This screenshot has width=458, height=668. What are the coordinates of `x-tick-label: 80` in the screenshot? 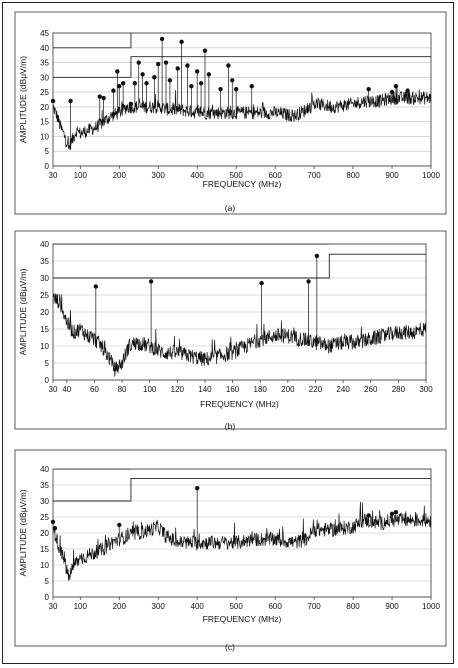 It's located at (122, 389).